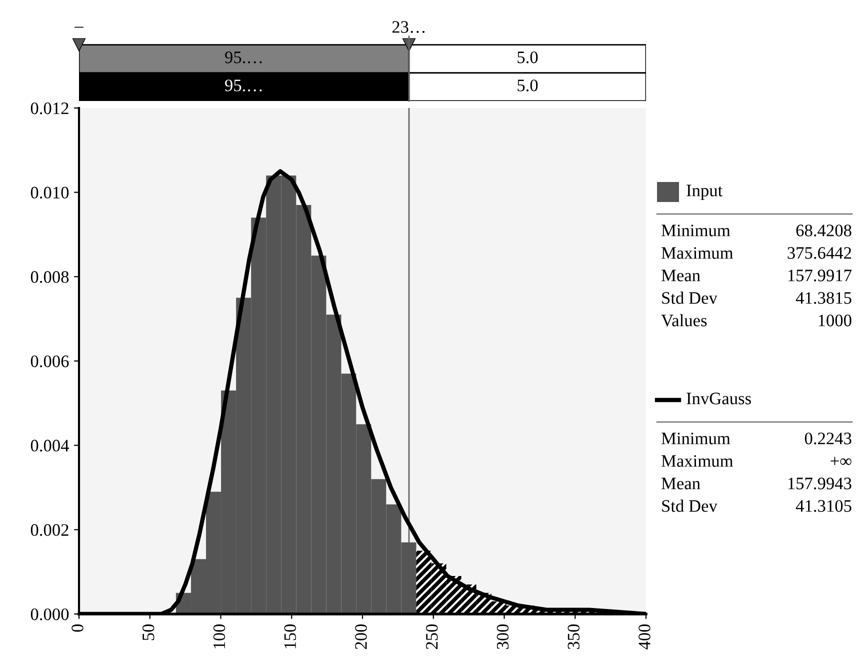  I want to click on text: 375.6442, so click(820, 253).